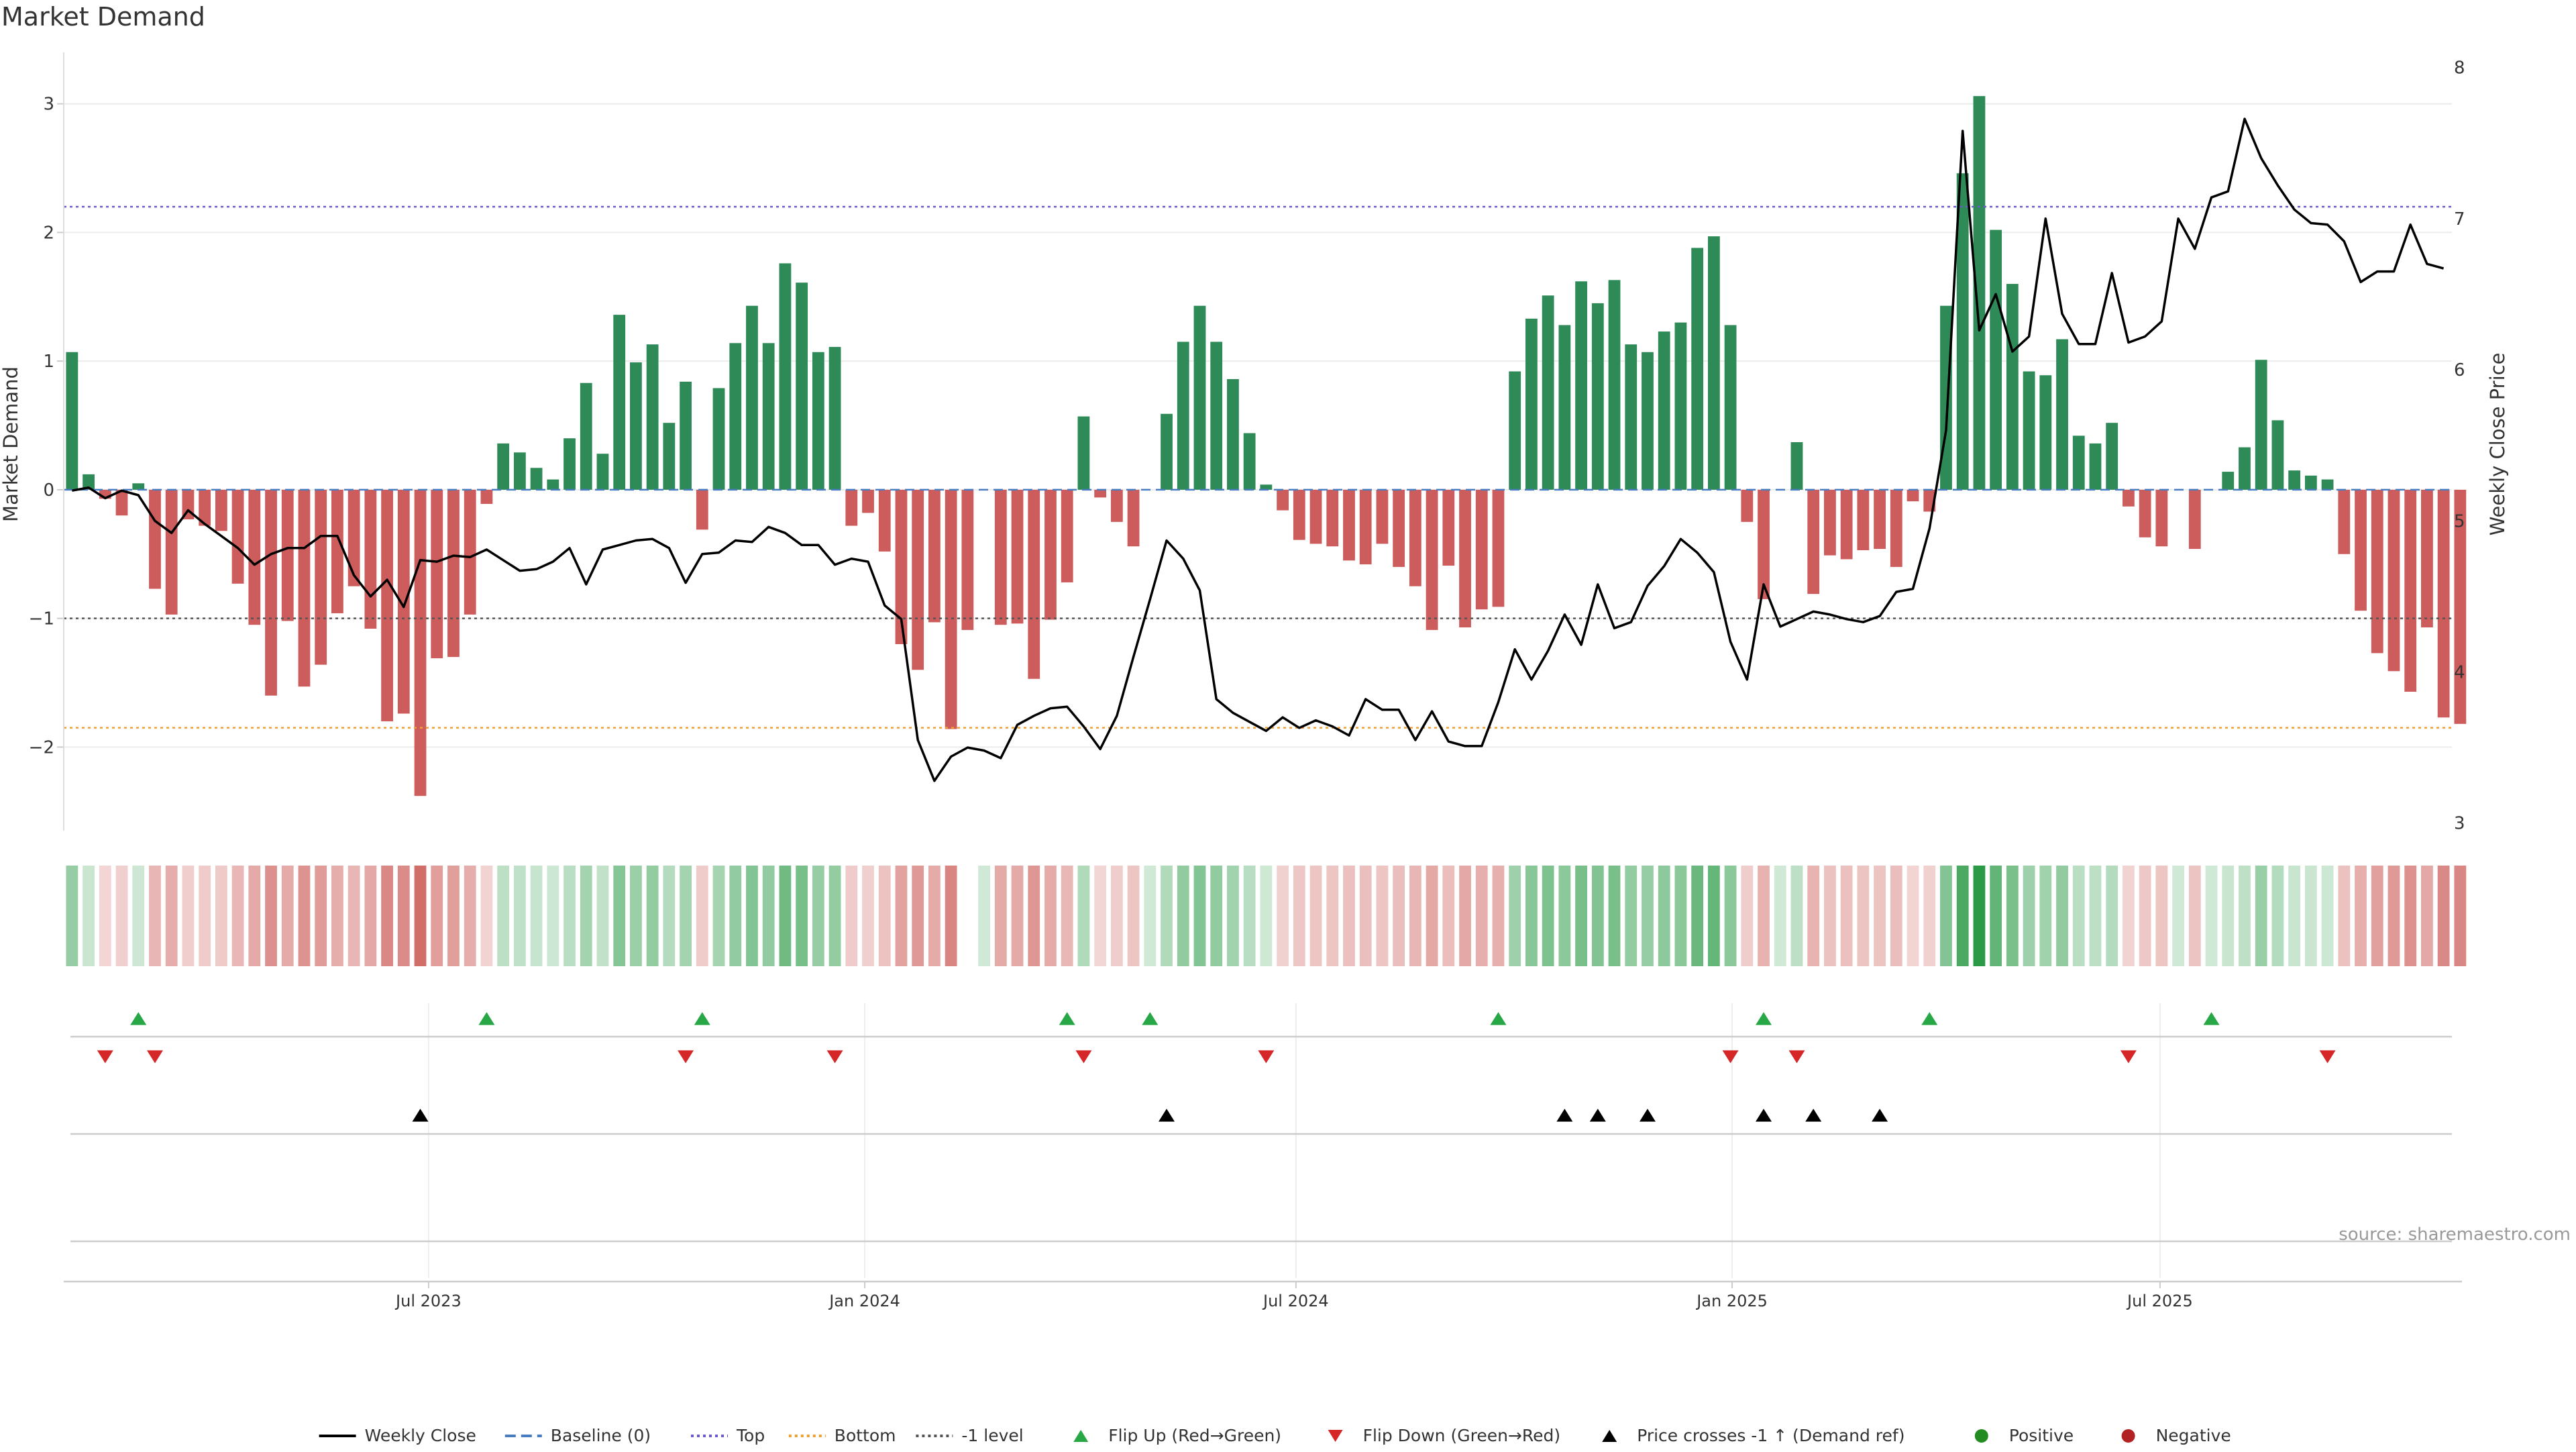 The width and height of the screenshot is (2576, 1452). What do you see at coordinates (1295, 1301) in the screenshot?
I see `x-tick-label: Jul 2024` at bounding box center [1295, 1301].